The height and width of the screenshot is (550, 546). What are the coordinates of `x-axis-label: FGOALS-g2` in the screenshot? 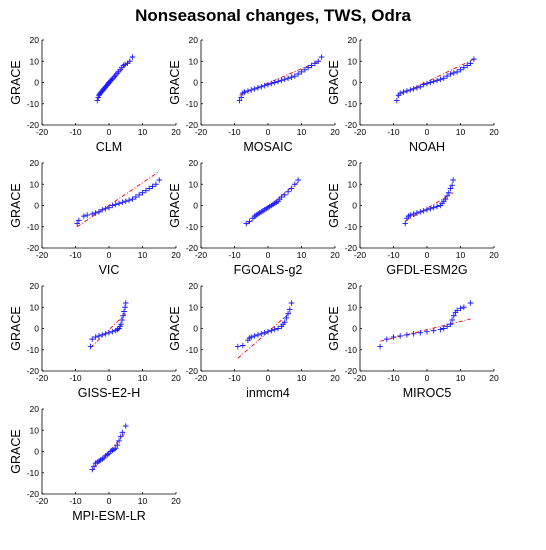 It's located at (268, 270).